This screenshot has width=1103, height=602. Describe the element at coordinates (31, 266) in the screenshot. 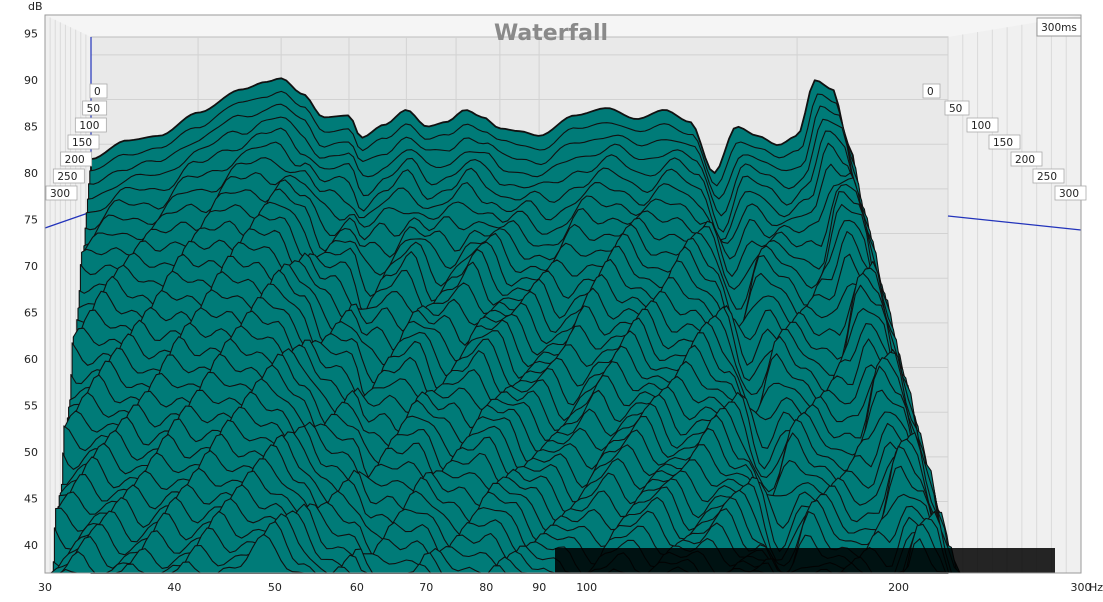

I see `y-tick-label: 70` at that location.